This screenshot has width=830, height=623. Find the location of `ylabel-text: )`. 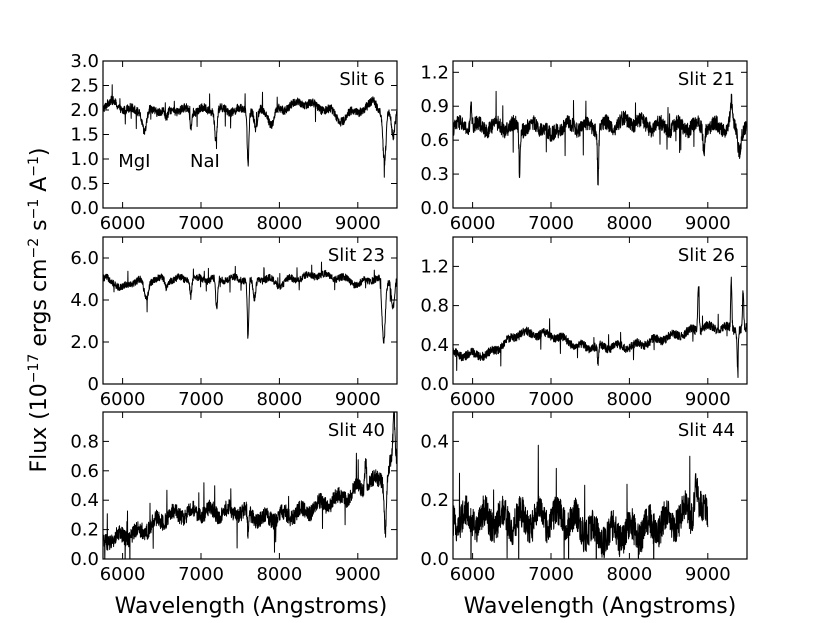

ylabel-text: ) is located at coordinates (39, 151).